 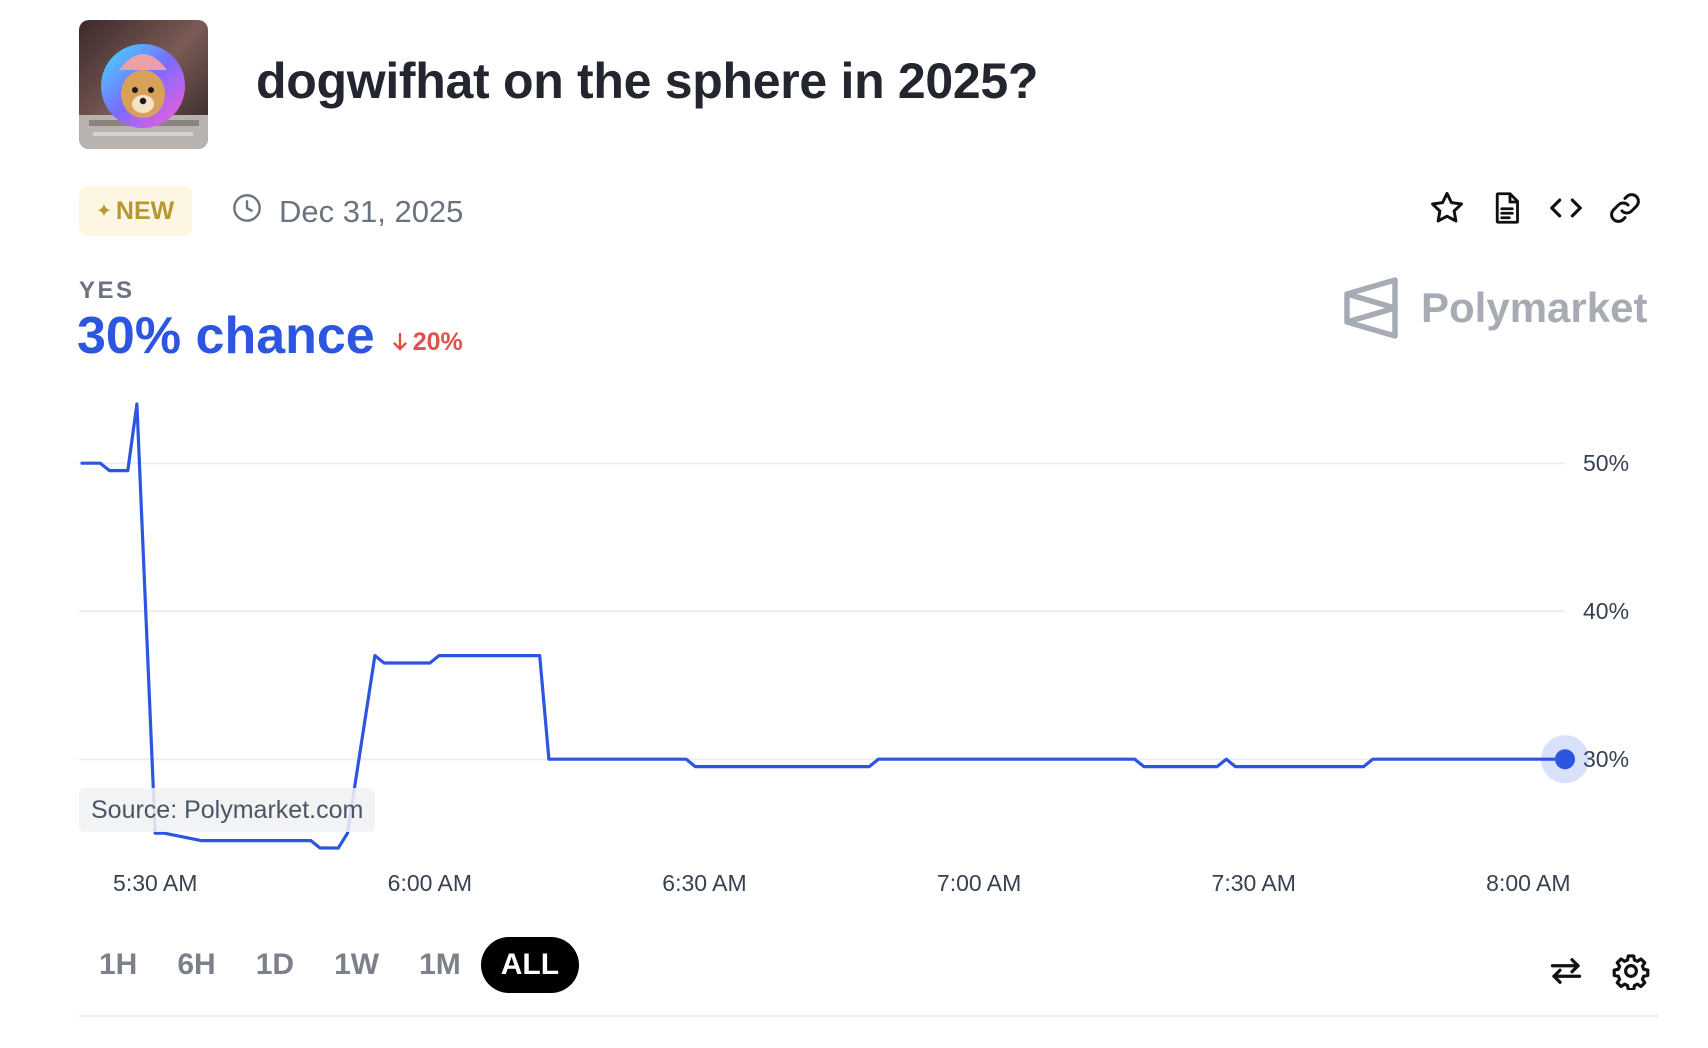 What do you see at coordinates (869, 1016) in the screenshot?
I see `bottom-divider` at bounding box center [869, 1016].